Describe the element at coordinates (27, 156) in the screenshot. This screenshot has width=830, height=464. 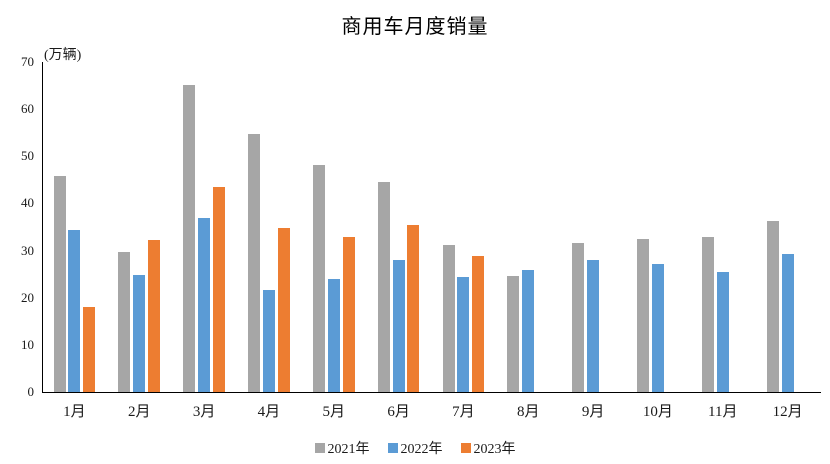
I see `y-tick-label-50: 50` at that location.